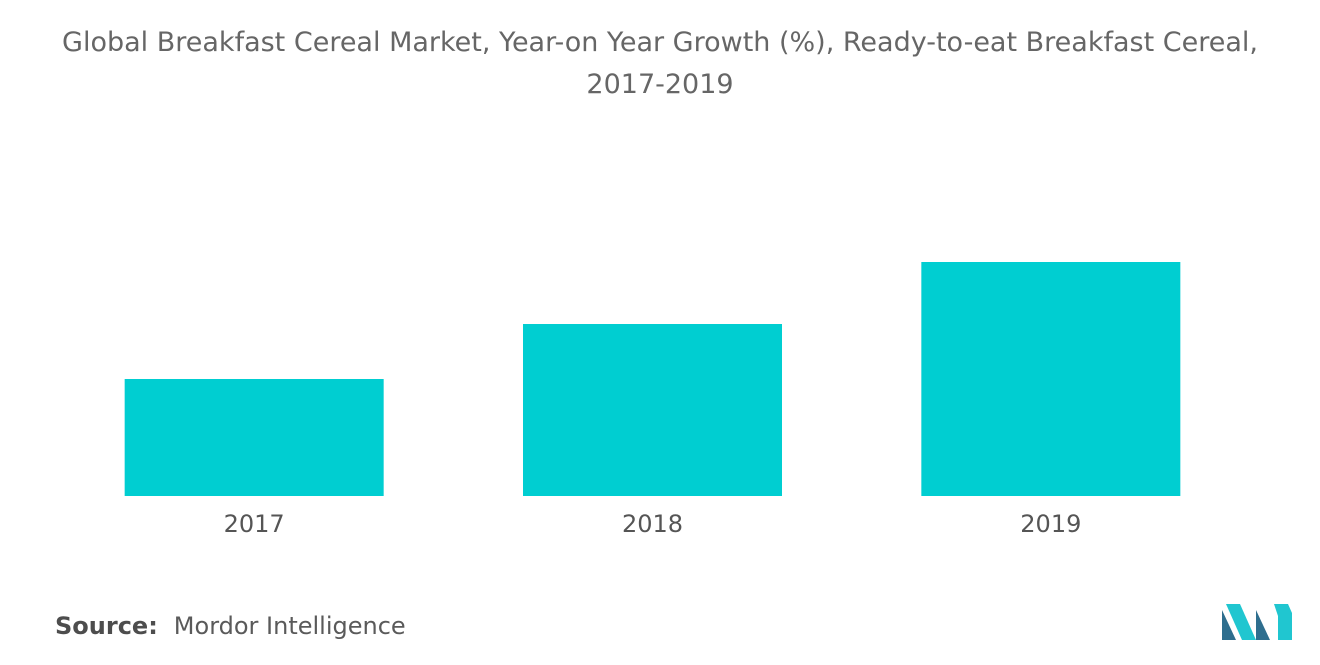 The width and height of the screenshot is (1320, 665). I want to click on source-label: Source:, so click(106, 626).